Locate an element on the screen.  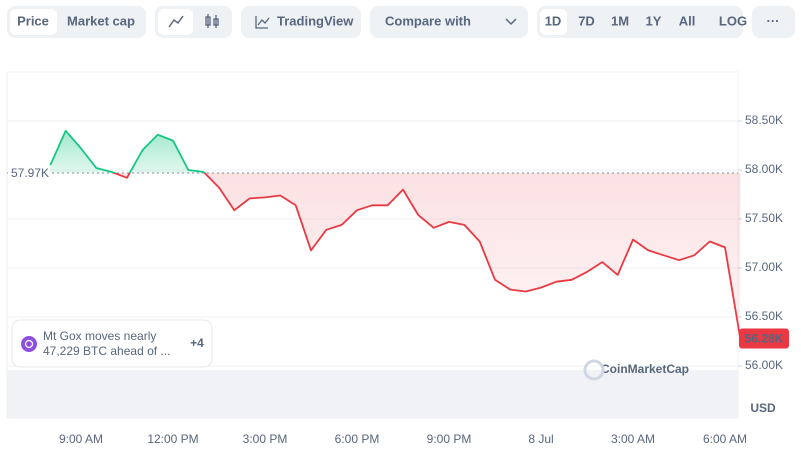
range-button: 1D is located at coordinates (553, 20).